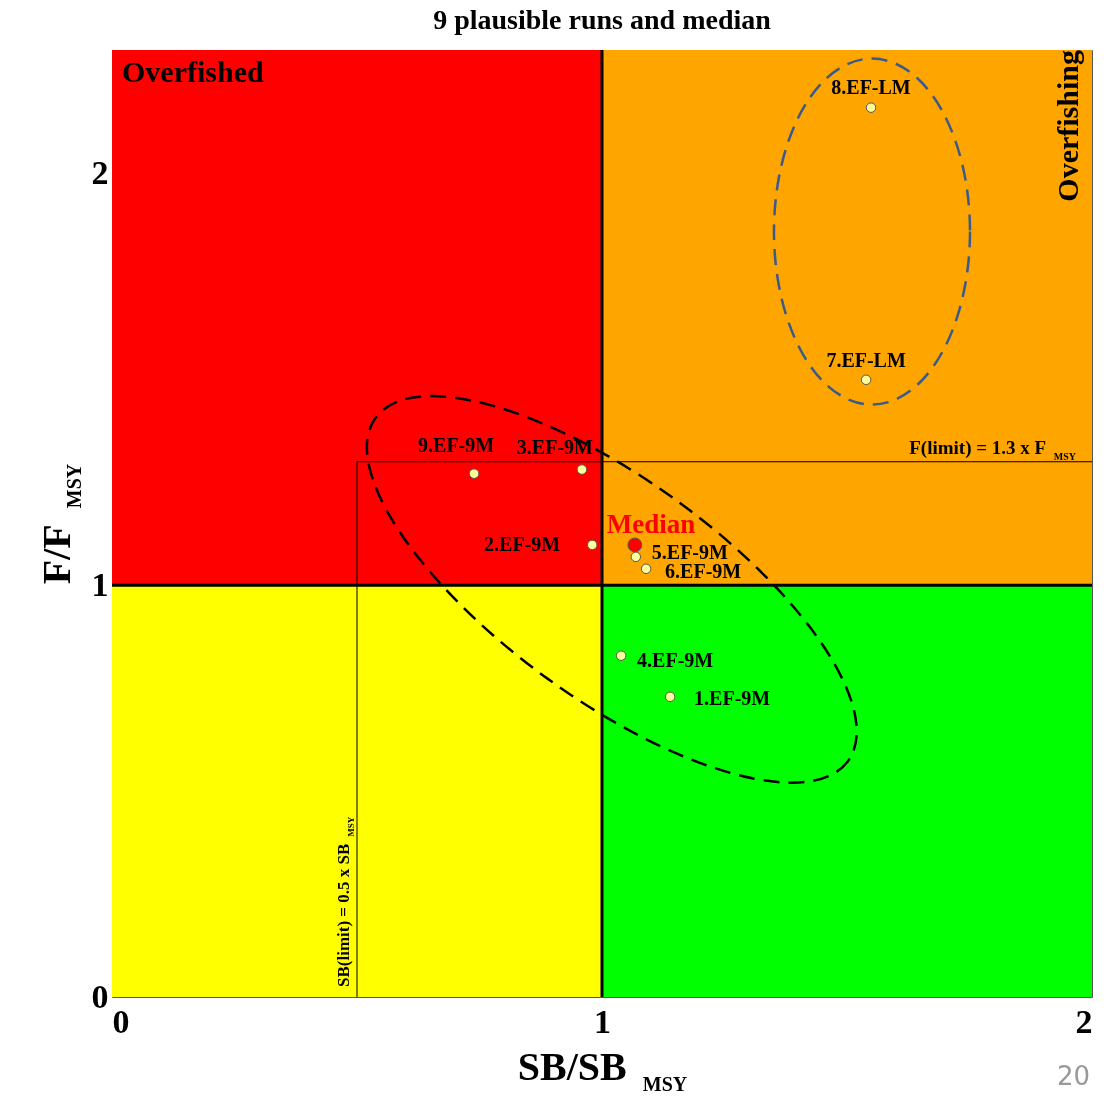 The height and width of the screenshot is (1108, 1117). I want to click on x-tick-label: 2, so click(1084, 1021).